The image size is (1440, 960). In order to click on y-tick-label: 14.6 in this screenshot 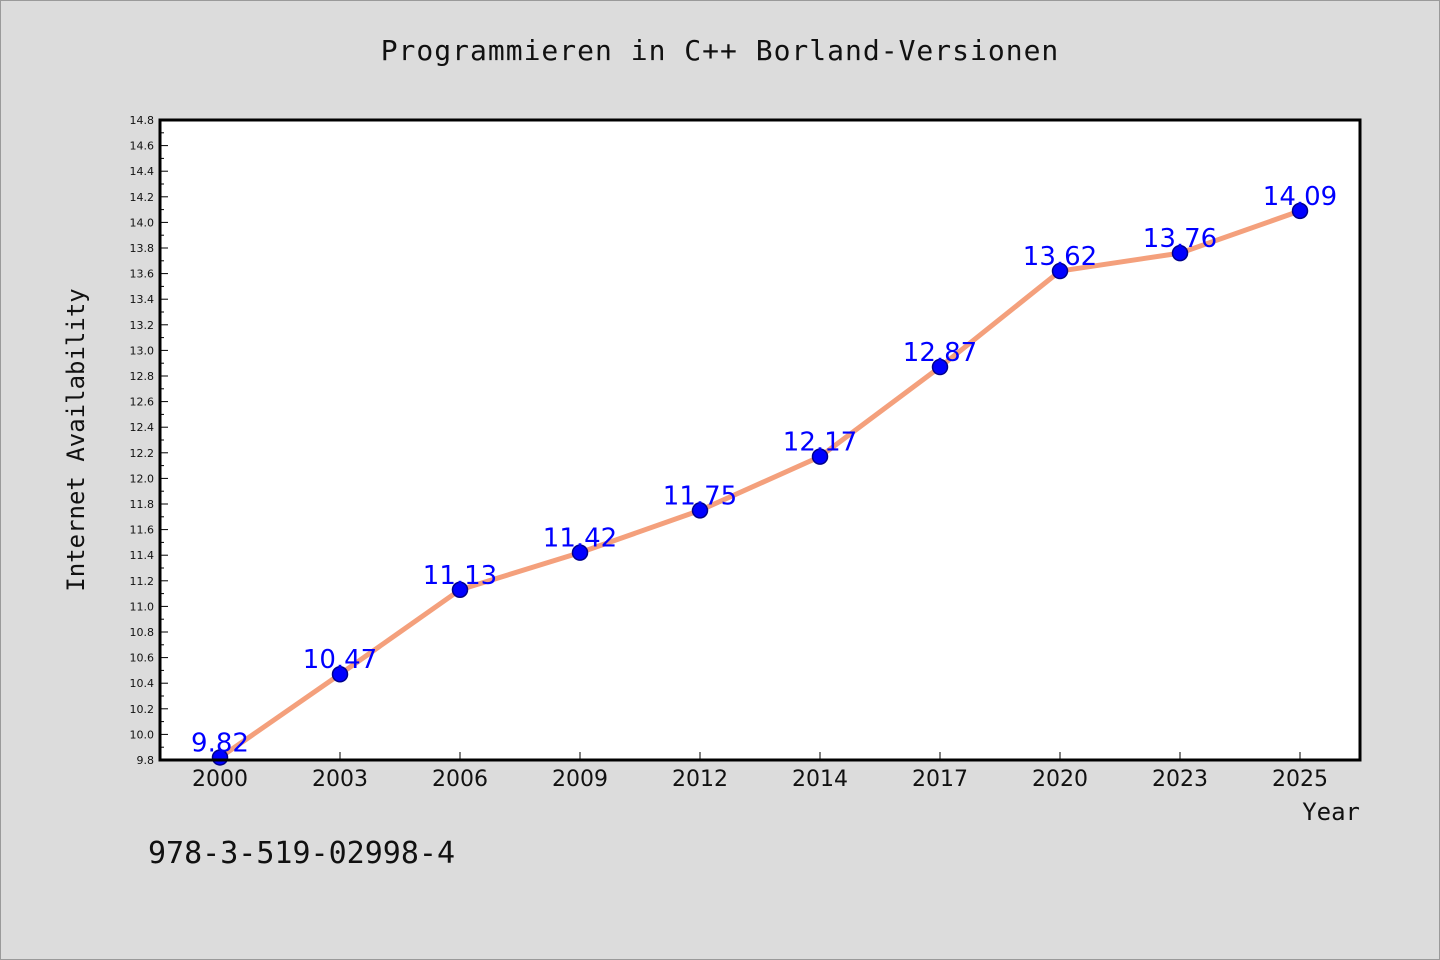, I will do `click(142, 146)`.